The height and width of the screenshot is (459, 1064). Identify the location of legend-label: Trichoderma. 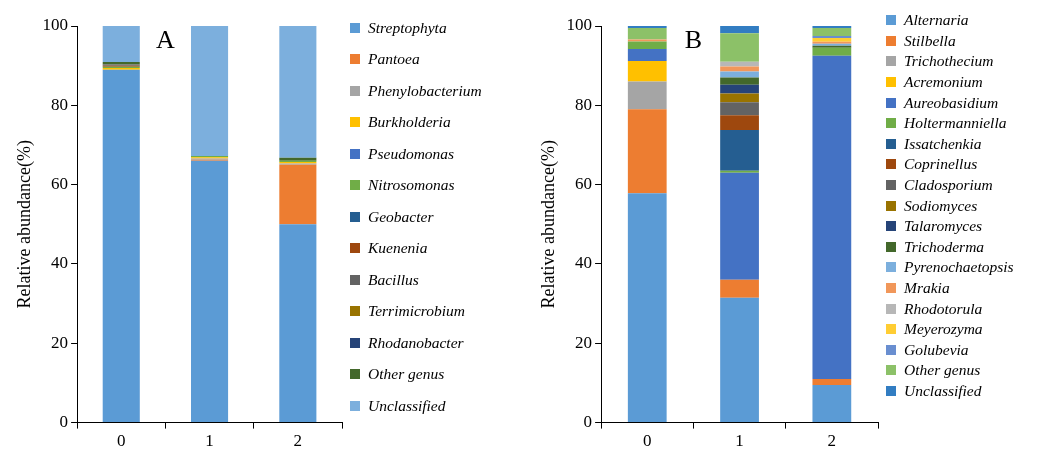
(944, 246).